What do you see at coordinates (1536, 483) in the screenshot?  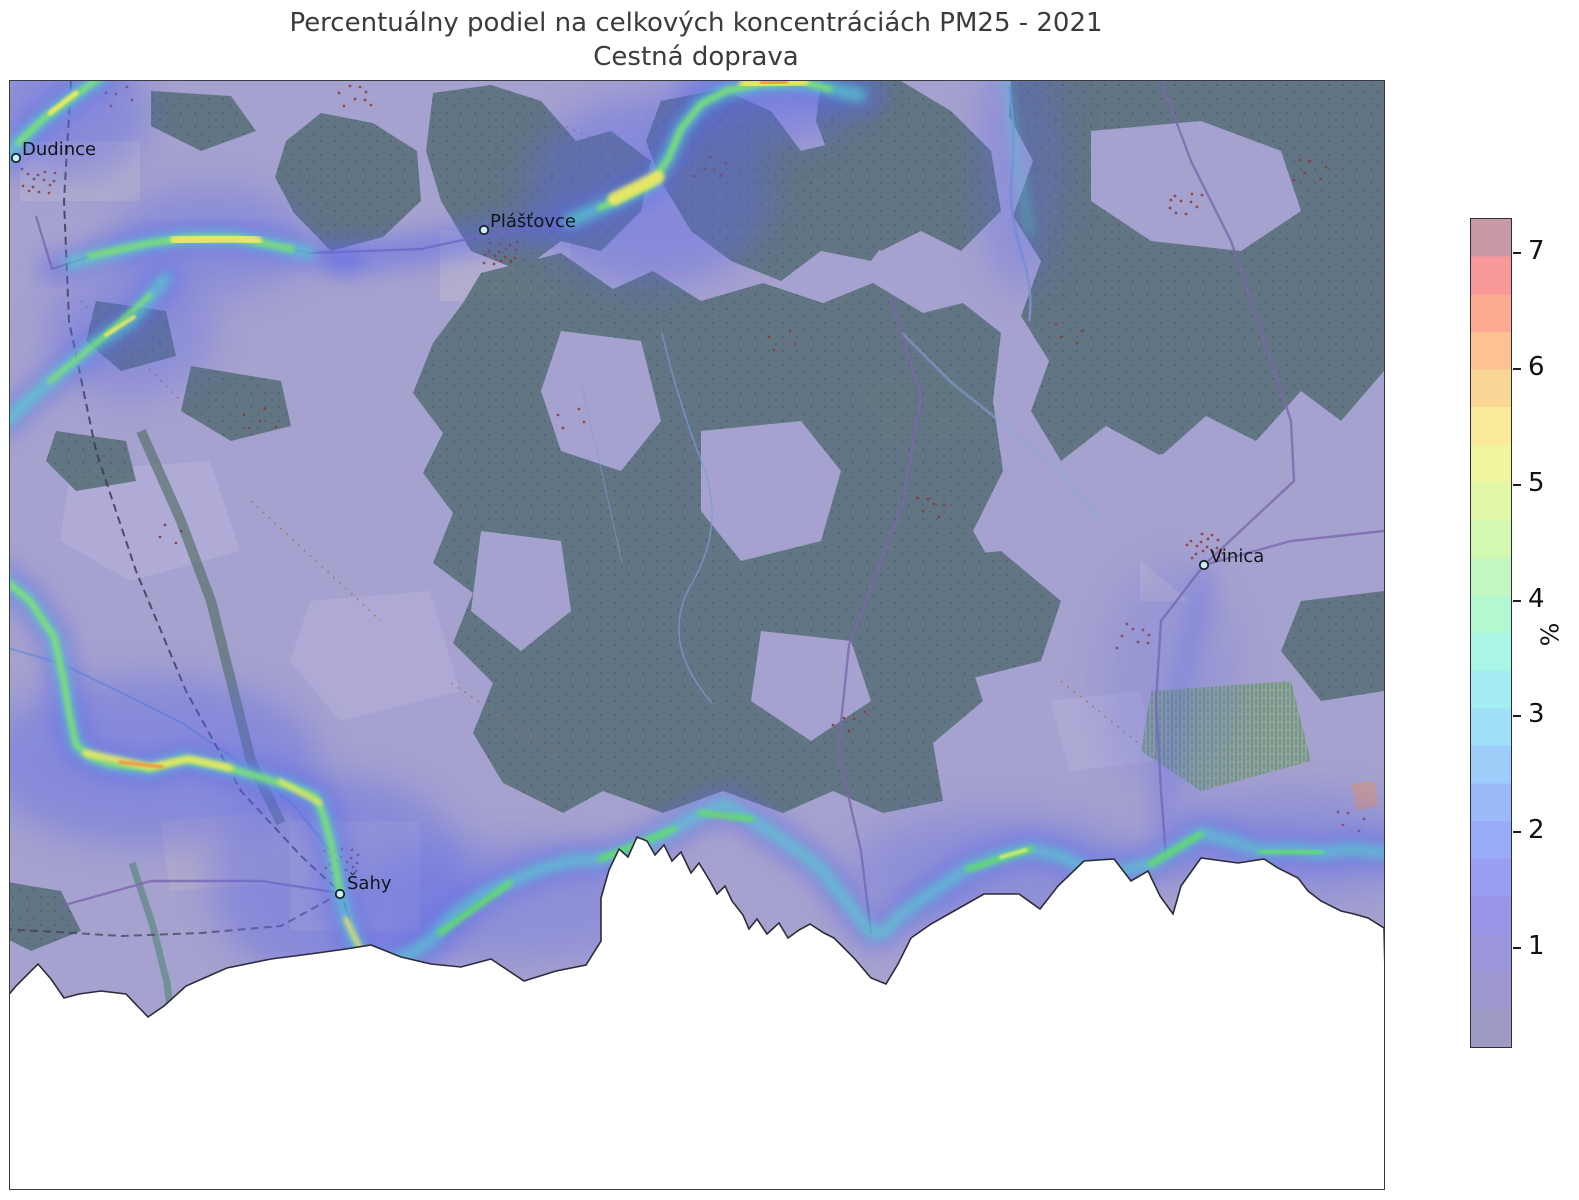 I see `colorbar-tick-label: 5` at bounding box center [1536, 483].